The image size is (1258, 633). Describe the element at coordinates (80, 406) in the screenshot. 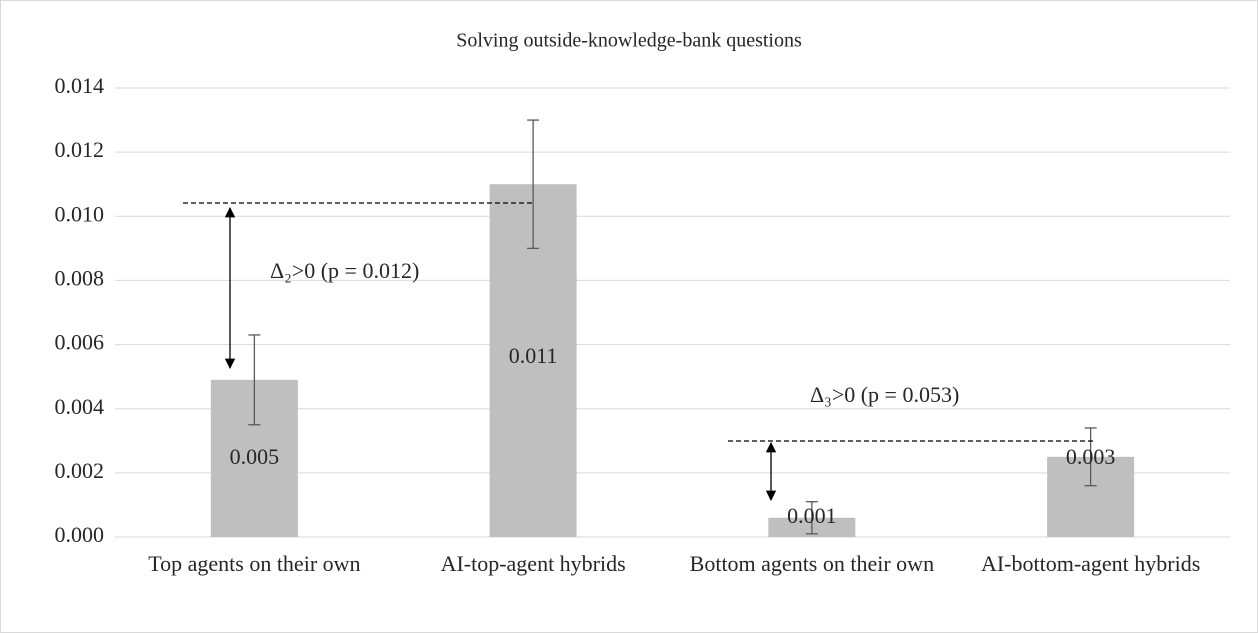

I see `y-tick-label: 0.004` at that location.